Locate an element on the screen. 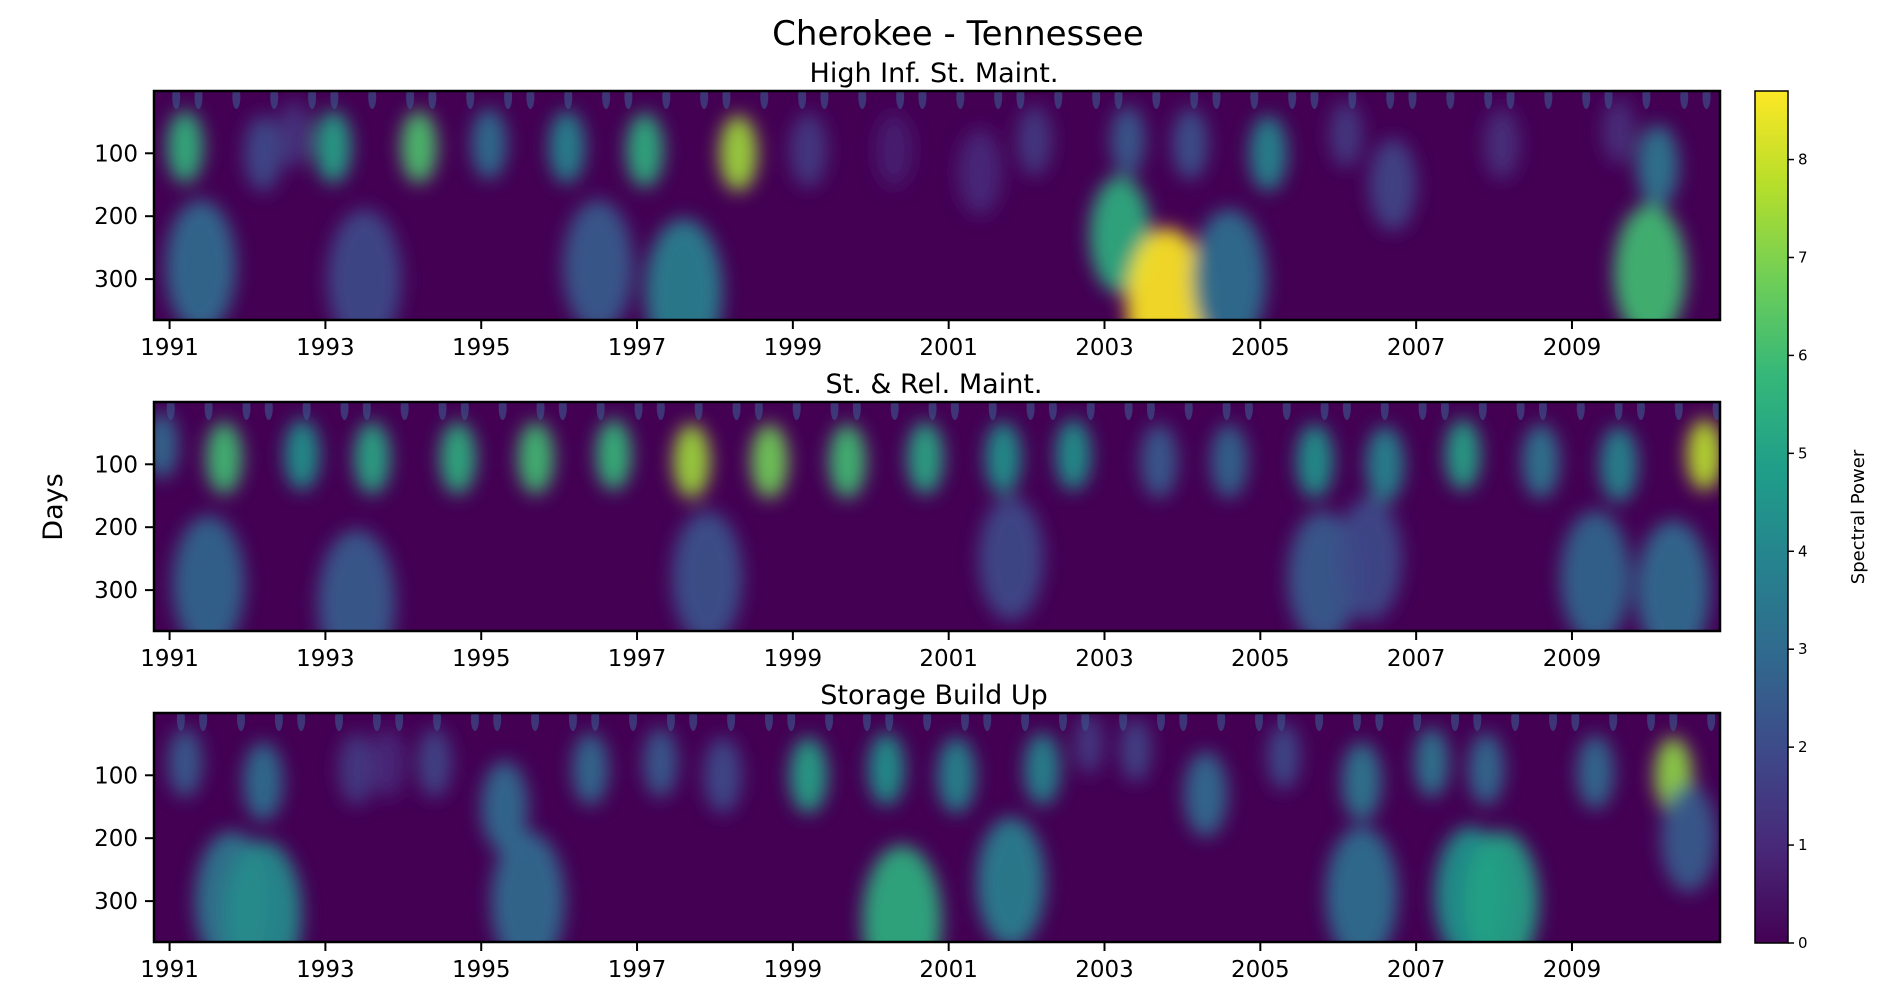  colorbar-tick-label: 8 is located at coordinates (1803, 160).